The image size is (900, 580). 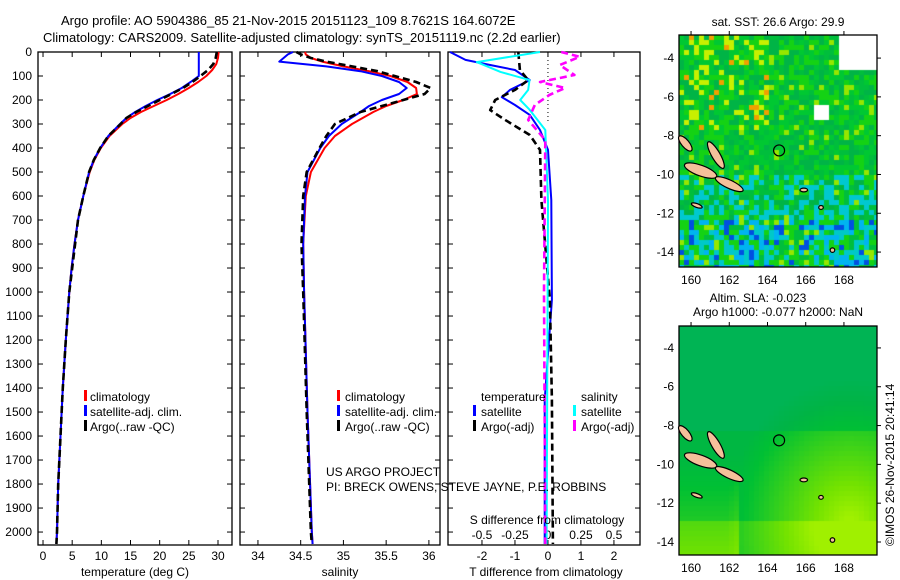 I want to click on y-tick-label: -4, so click(x=668, y=58).